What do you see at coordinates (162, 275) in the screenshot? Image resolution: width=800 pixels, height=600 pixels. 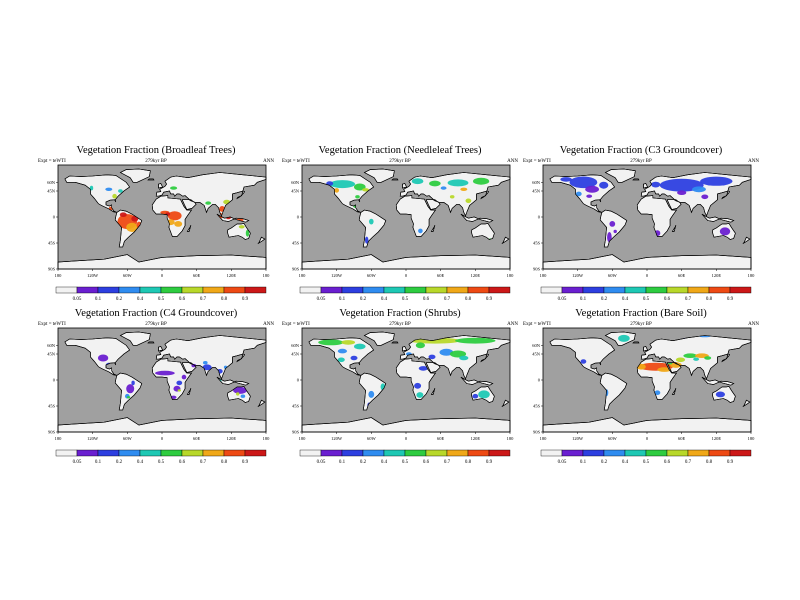 I see `lon-tick-label: 0` at bounding box center [162, 275].